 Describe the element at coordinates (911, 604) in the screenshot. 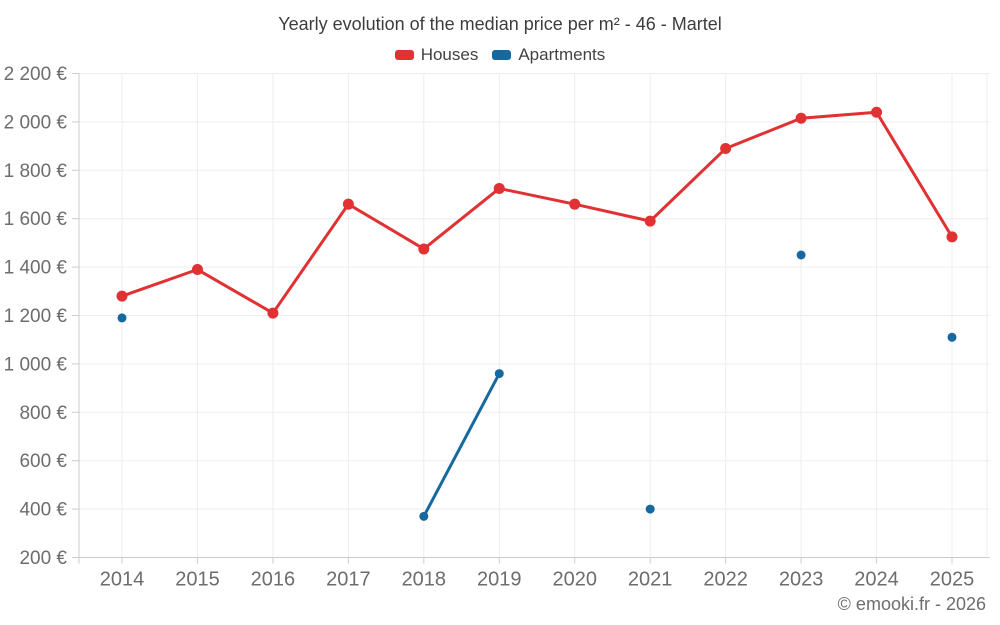

I see `copyright-text: © emooki.fr - 2026` at that location.